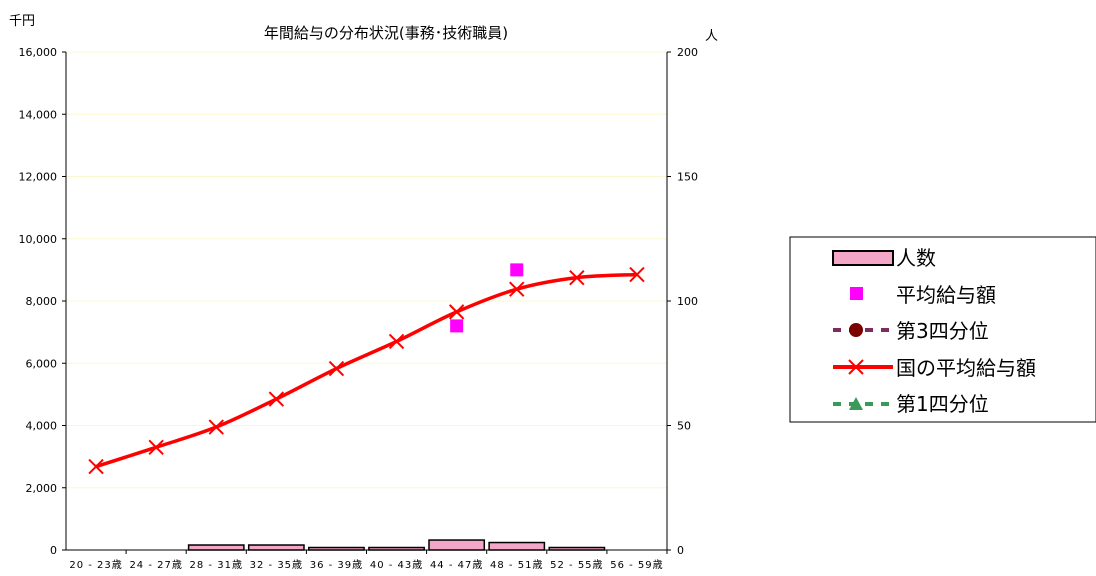  What do you see at coordinates (680, 550) in the screenshot?
I see `right-tick-label: 0` at bounding box center [680, 550].